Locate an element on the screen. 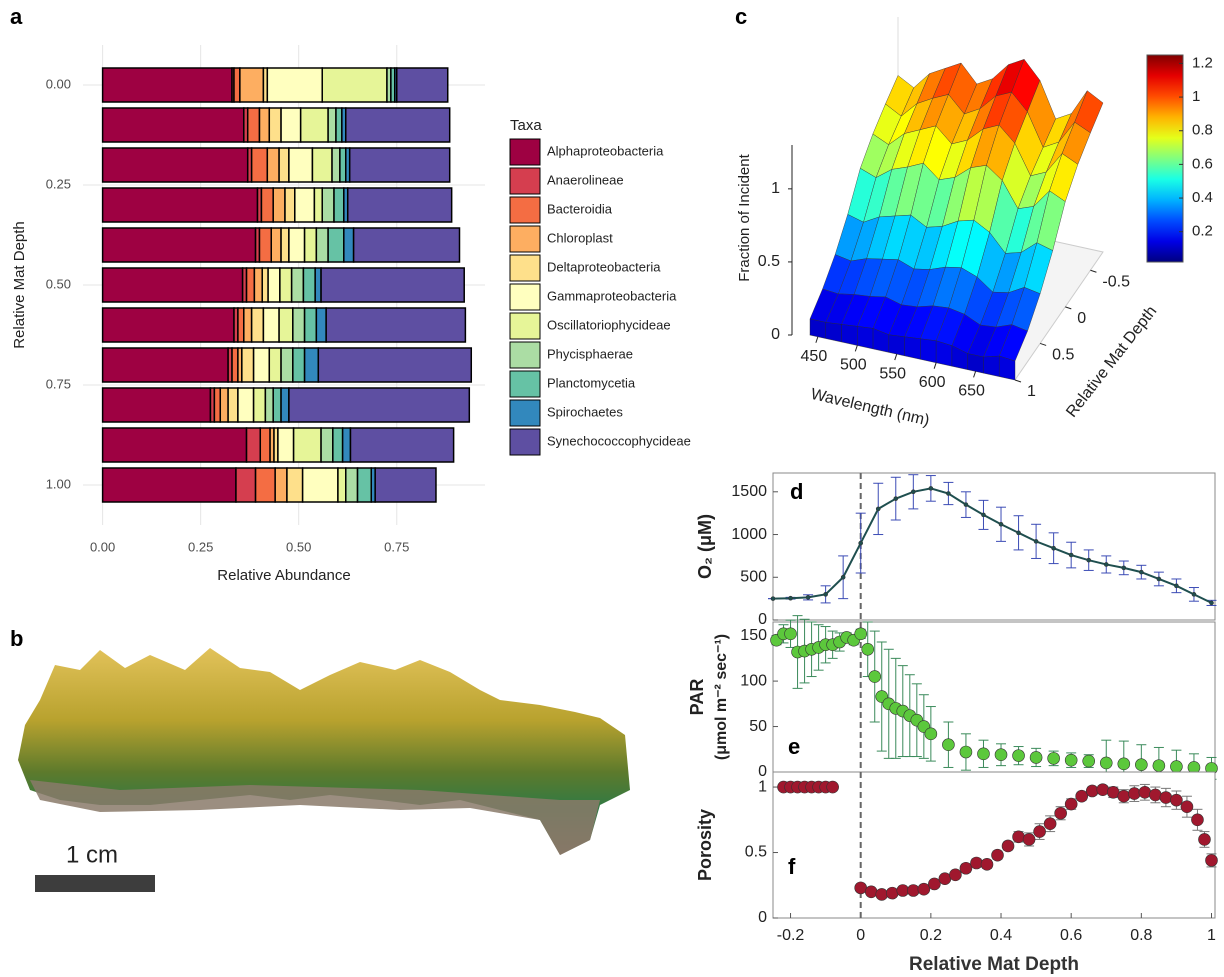  panel-label: d is located at coordinates (796, 491).